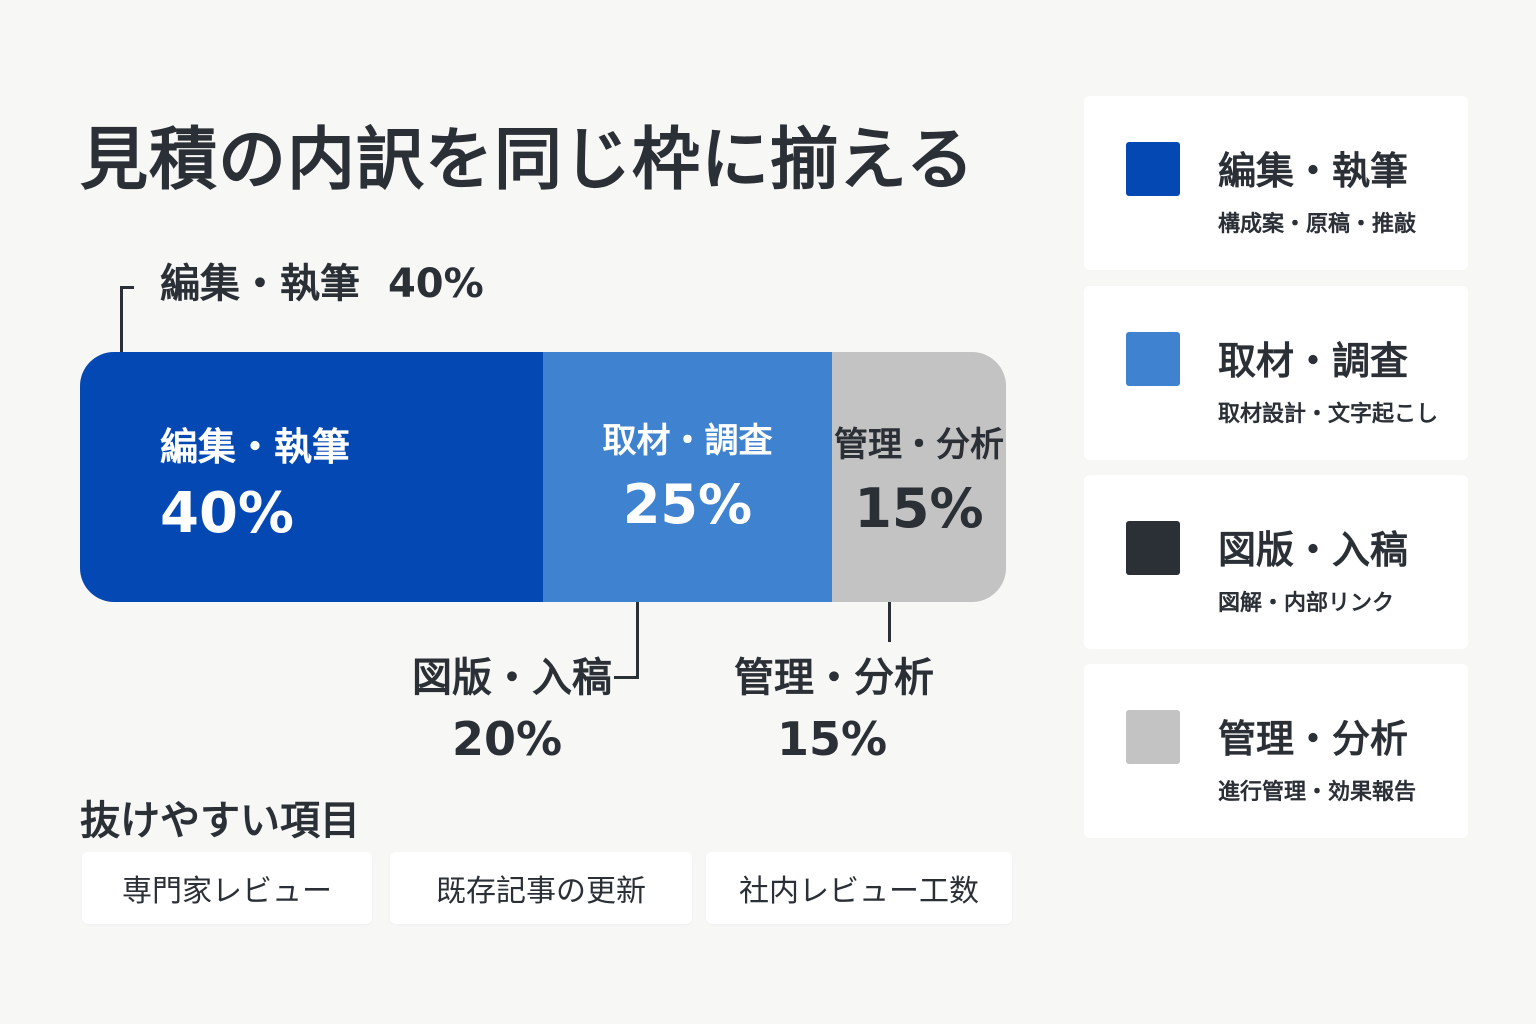  I want to click on legend-item-editing: 編集・執筆 構成案・原稿・推敲, so click(1276, 183).